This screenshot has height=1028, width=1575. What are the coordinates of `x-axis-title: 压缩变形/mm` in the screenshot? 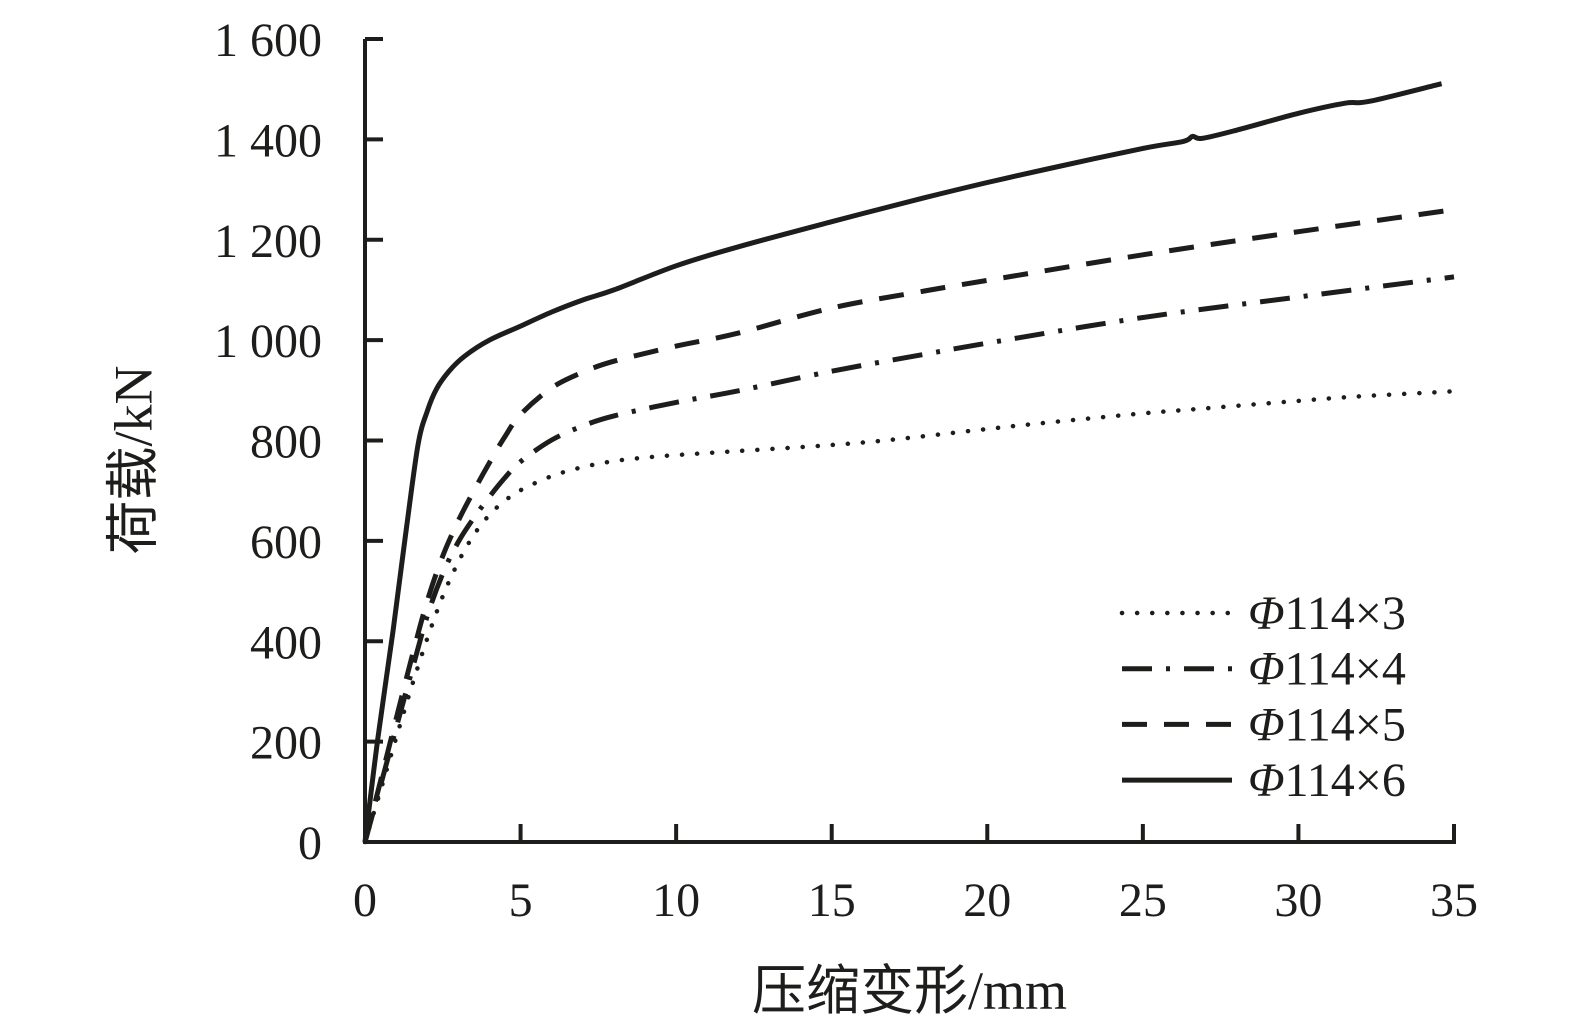 It's located at (909, 991).